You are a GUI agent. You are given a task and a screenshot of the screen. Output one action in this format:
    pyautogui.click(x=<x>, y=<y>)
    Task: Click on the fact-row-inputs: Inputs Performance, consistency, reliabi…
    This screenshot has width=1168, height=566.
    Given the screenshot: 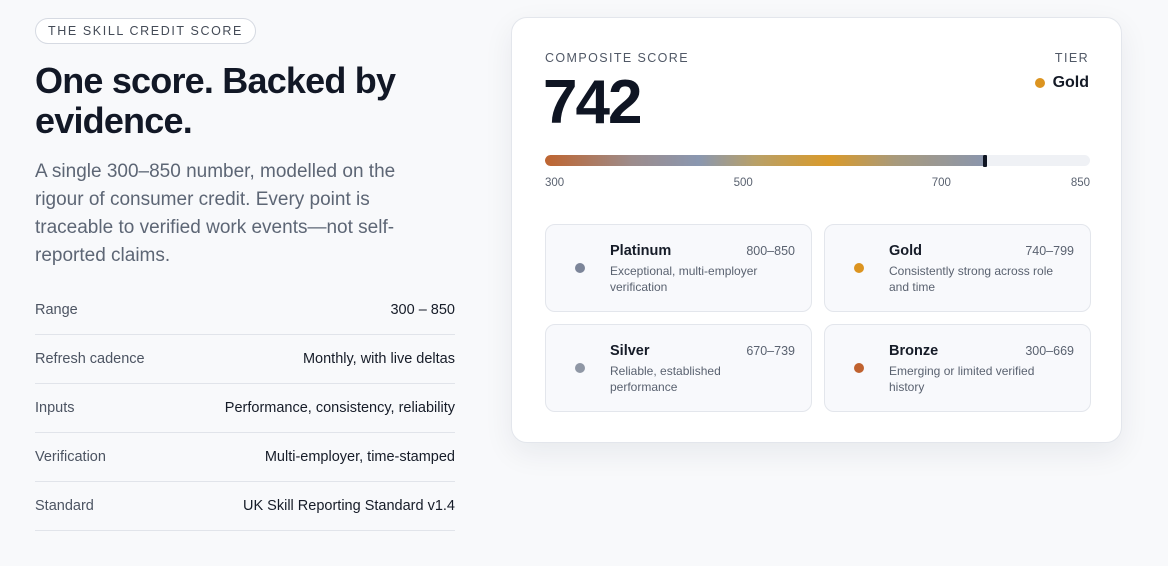 What is the action you would take?
    pyautogui.click(x=245, y=408)
    